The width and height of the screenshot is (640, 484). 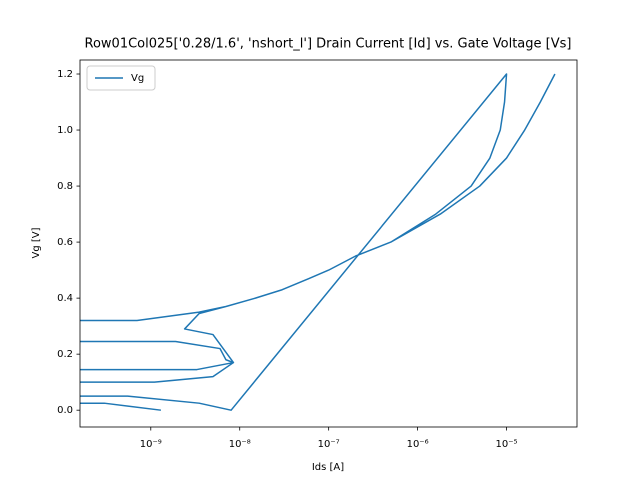 I want to click on y-tick-label: 0.2, so click(x=65, y=354).